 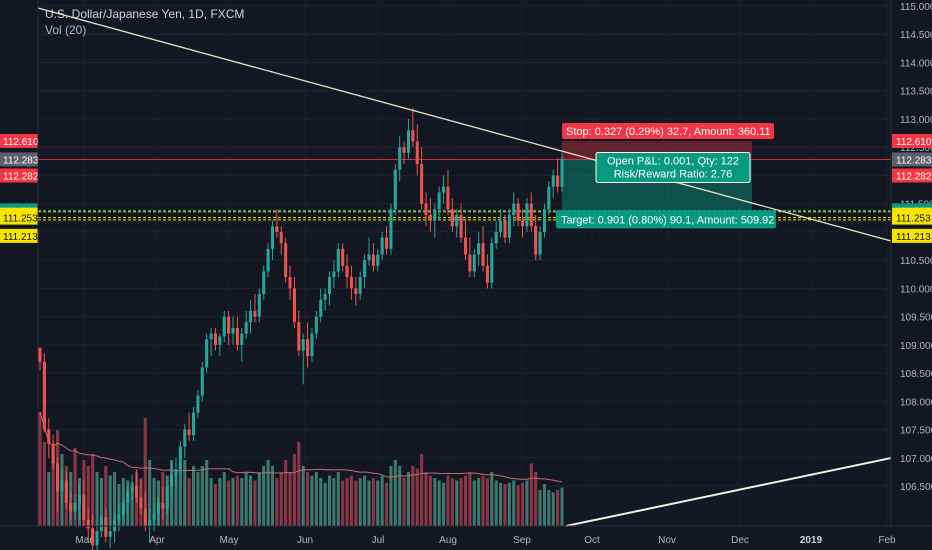 What do you see at coordinates (673, 167) in the screenshot?
I see `pnl-label-box` at bounding box center [673, 167].